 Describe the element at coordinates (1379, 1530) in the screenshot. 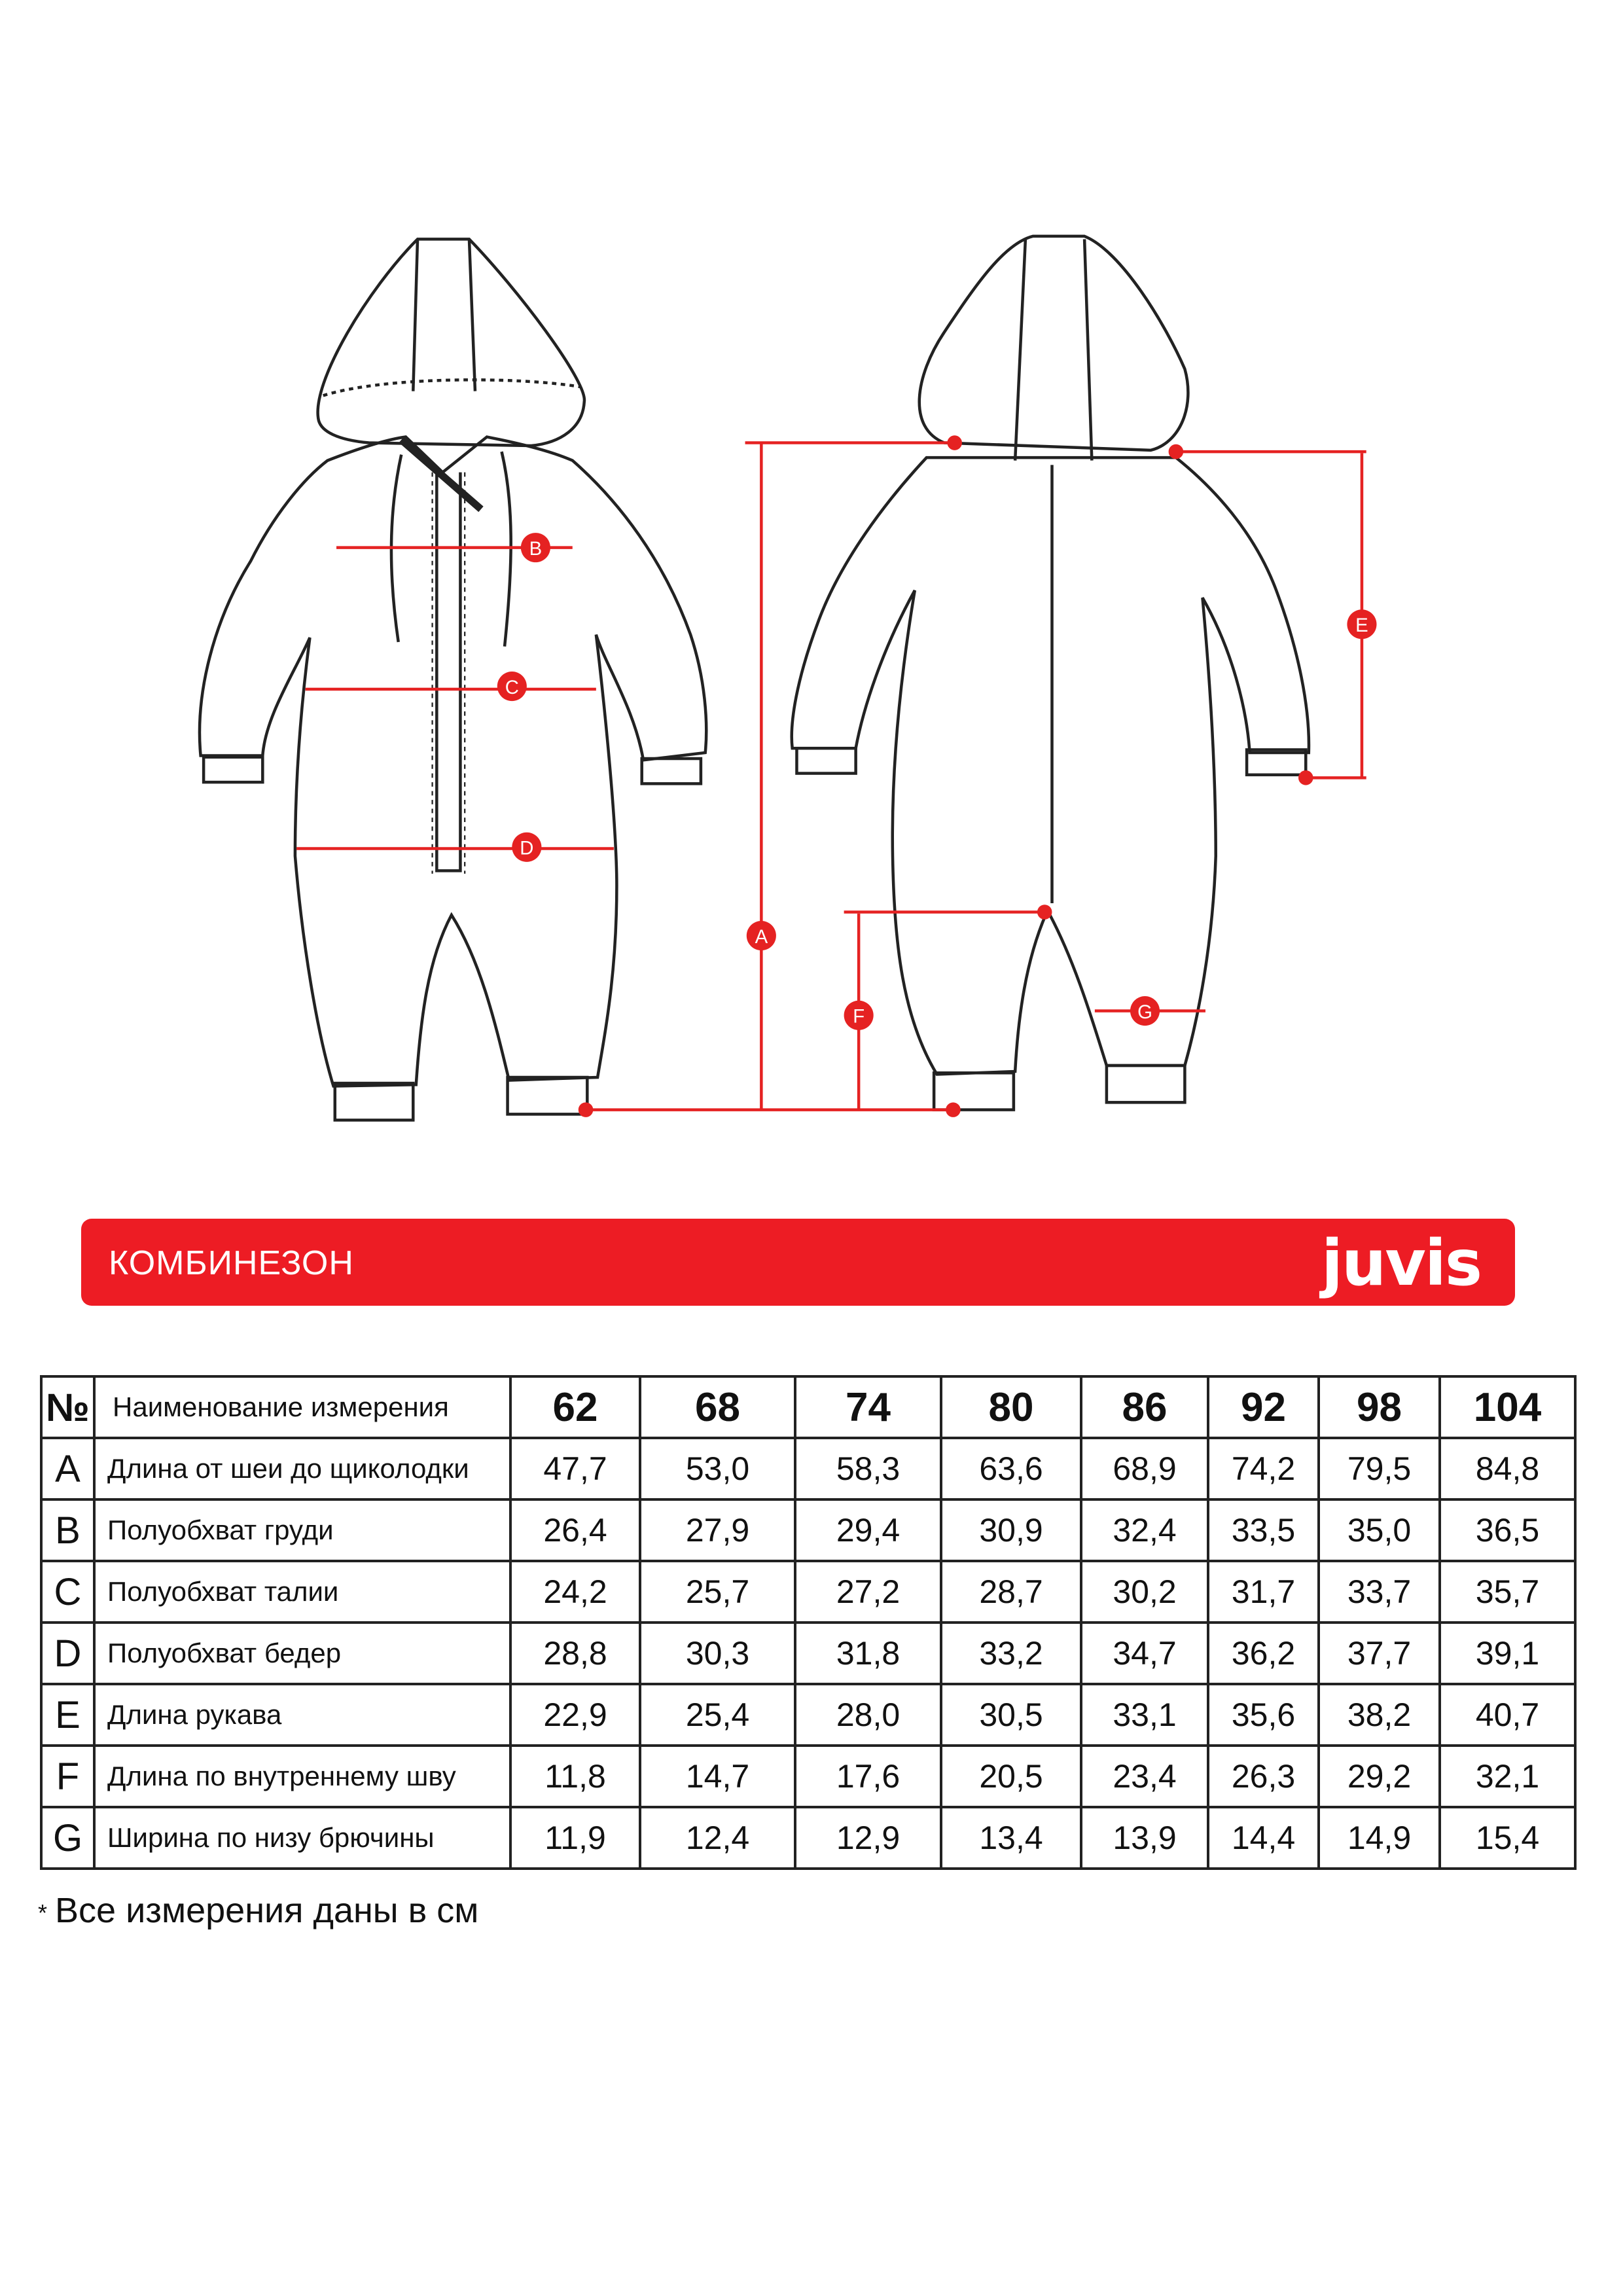

I see `row-value: 35,0` at that location.